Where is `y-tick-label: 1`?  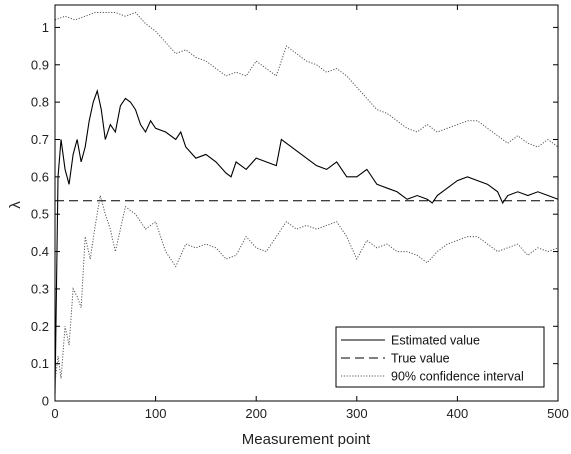 y-tick-label: 1 is located at coordinates (45, 27).